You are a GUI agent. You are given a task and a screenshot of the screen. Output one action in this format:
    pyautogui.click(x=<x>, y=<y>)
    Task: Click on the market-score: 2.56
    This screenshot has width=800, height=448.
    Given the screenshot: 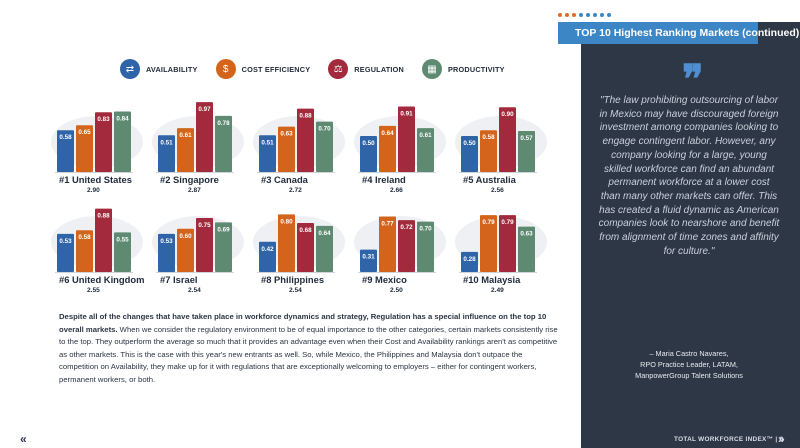 What is the action you would take?
    pyautogui.click(x=497, y=190)
    